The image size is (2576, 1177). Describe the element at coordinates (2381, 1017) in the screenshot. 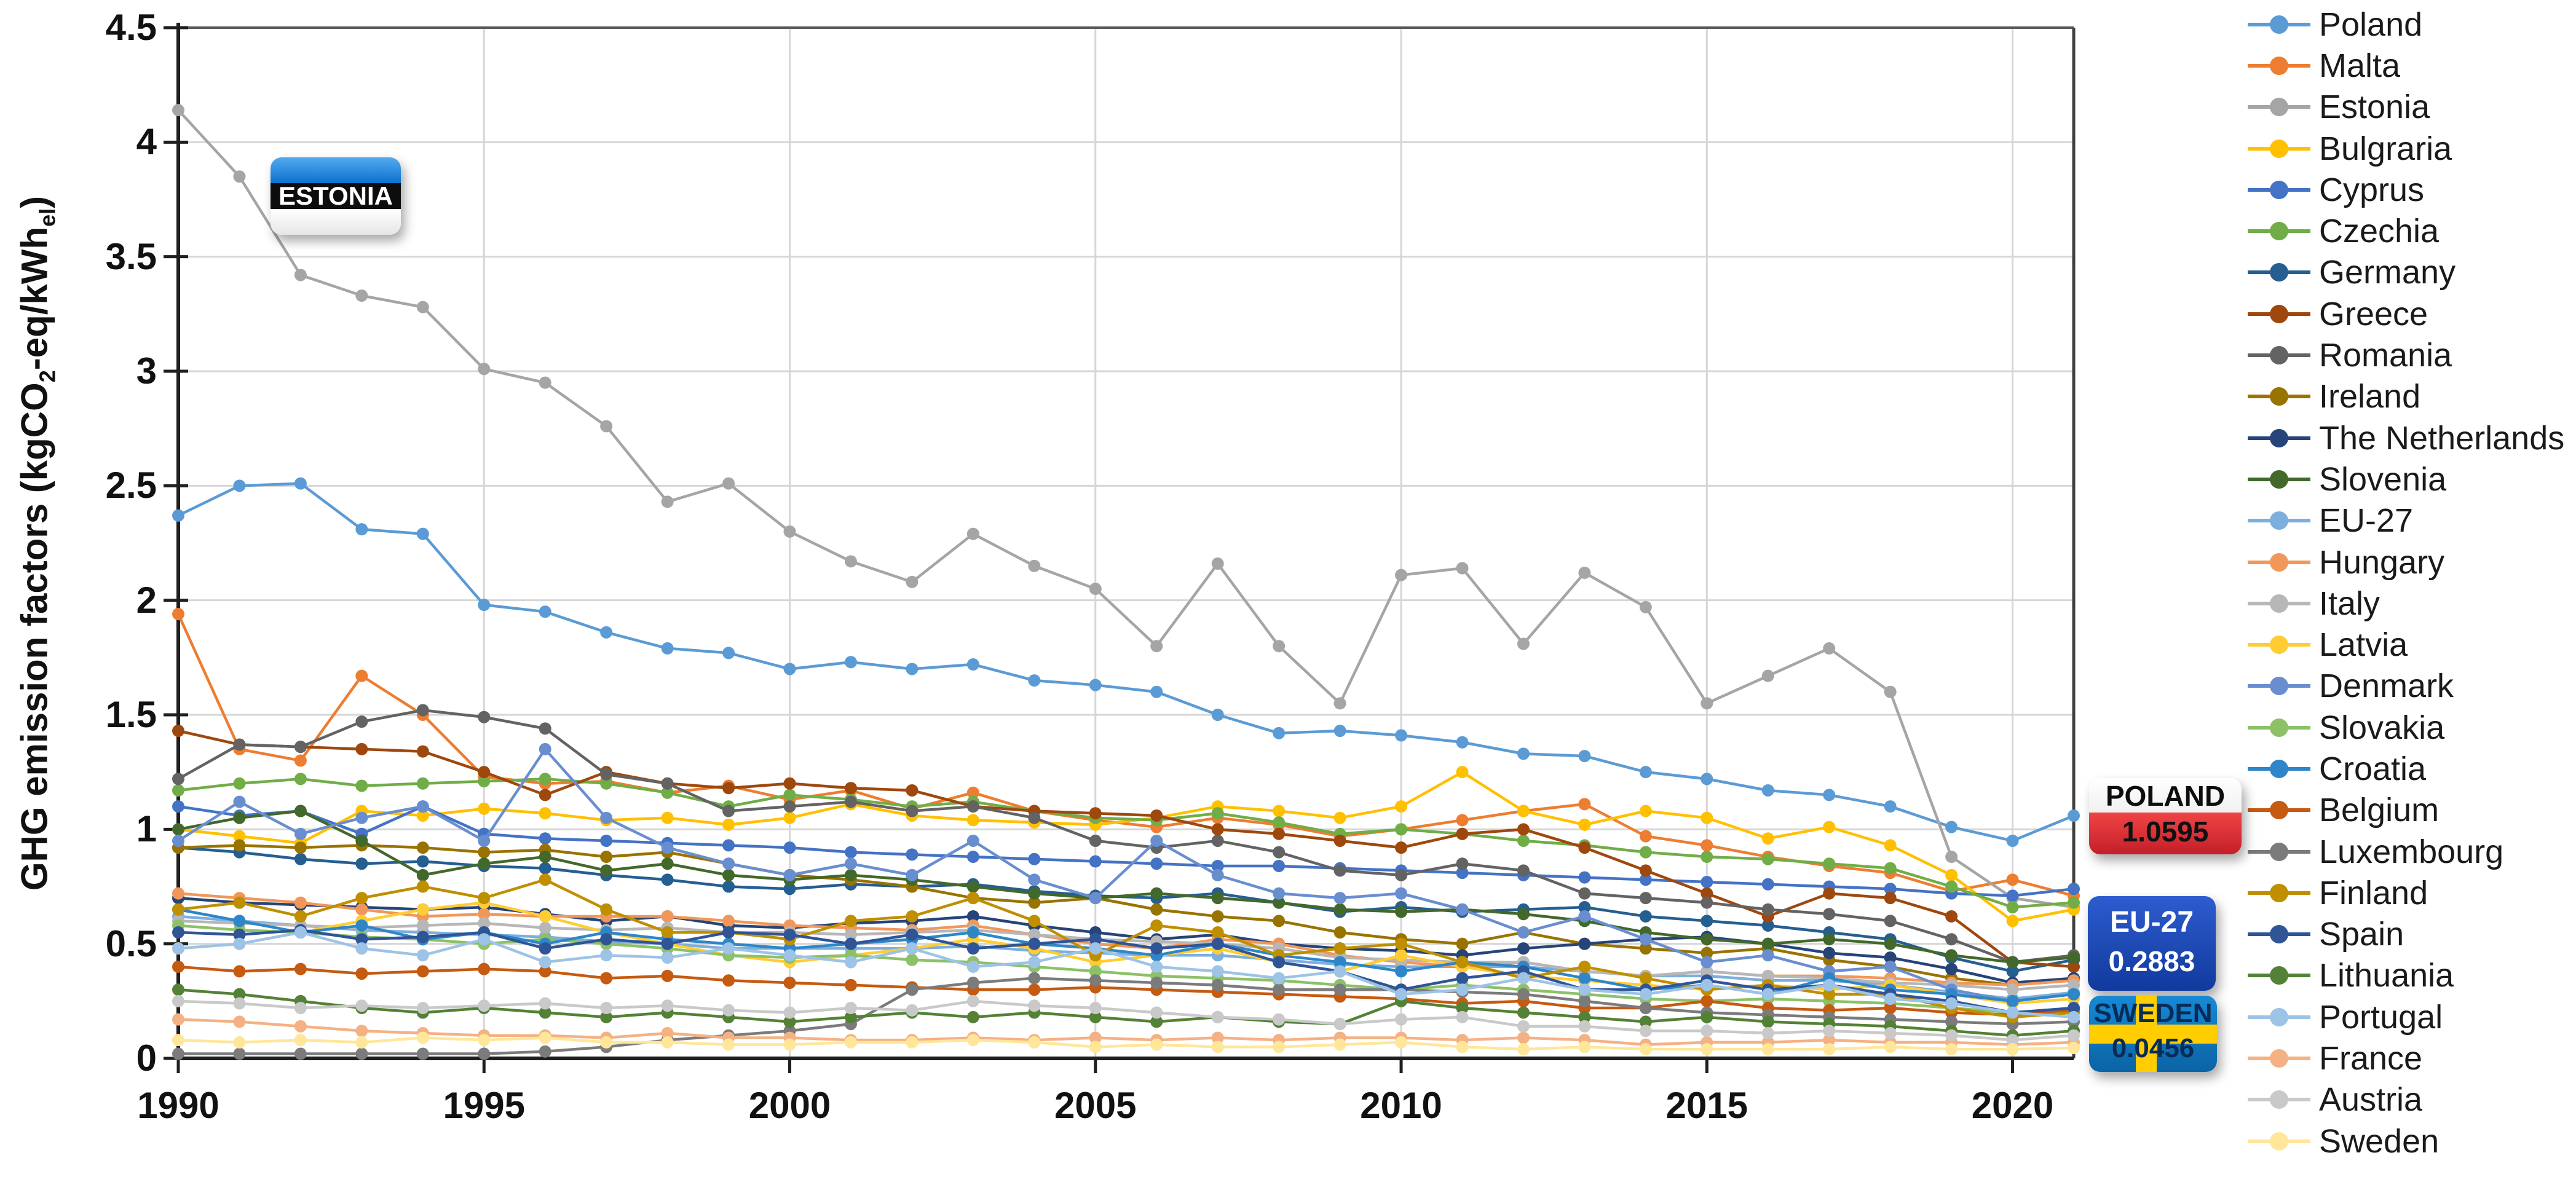

I see `legend-label: Portugal` at that location.